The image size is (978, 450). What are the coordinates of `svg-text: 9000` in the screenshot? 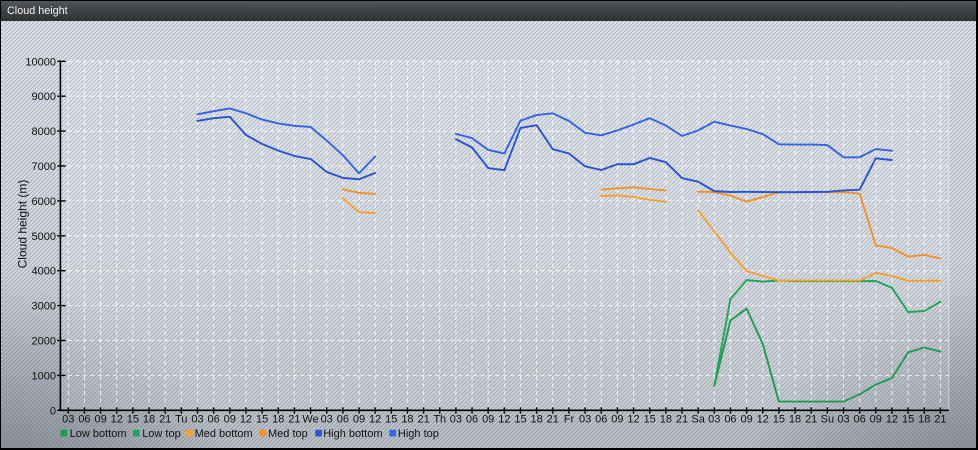 It's located at (44, 97).